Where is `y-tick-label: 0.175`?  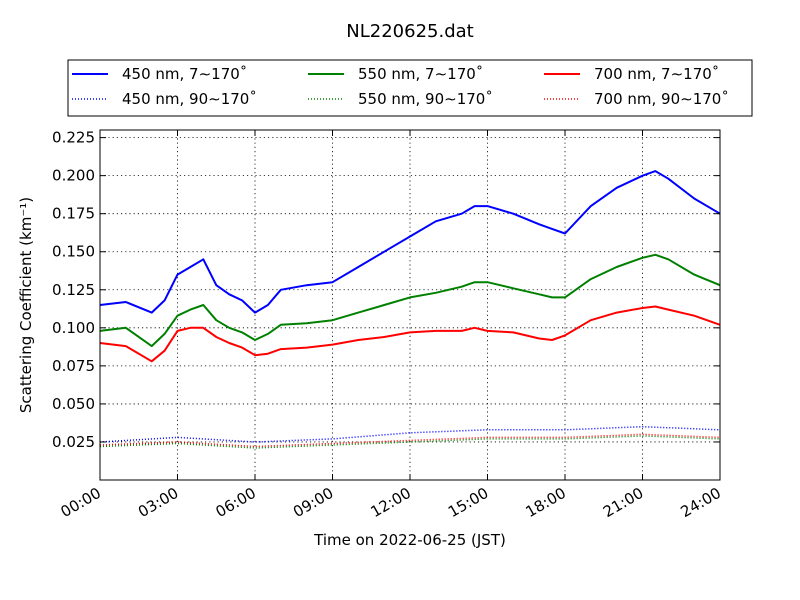 y-tick-label: 0.175 is located at coordinates (73, 214).